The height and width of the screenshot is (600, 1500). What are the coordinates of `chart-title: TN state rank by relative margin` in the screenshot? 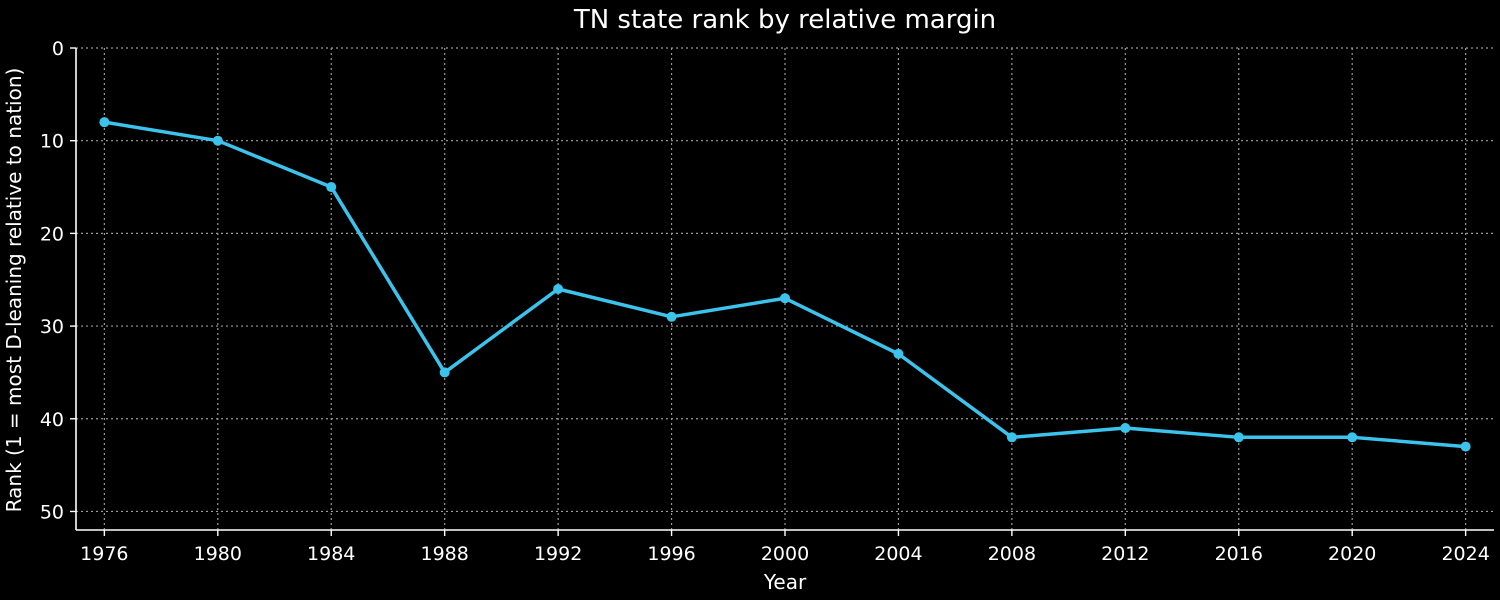 It's located at (784, 20).